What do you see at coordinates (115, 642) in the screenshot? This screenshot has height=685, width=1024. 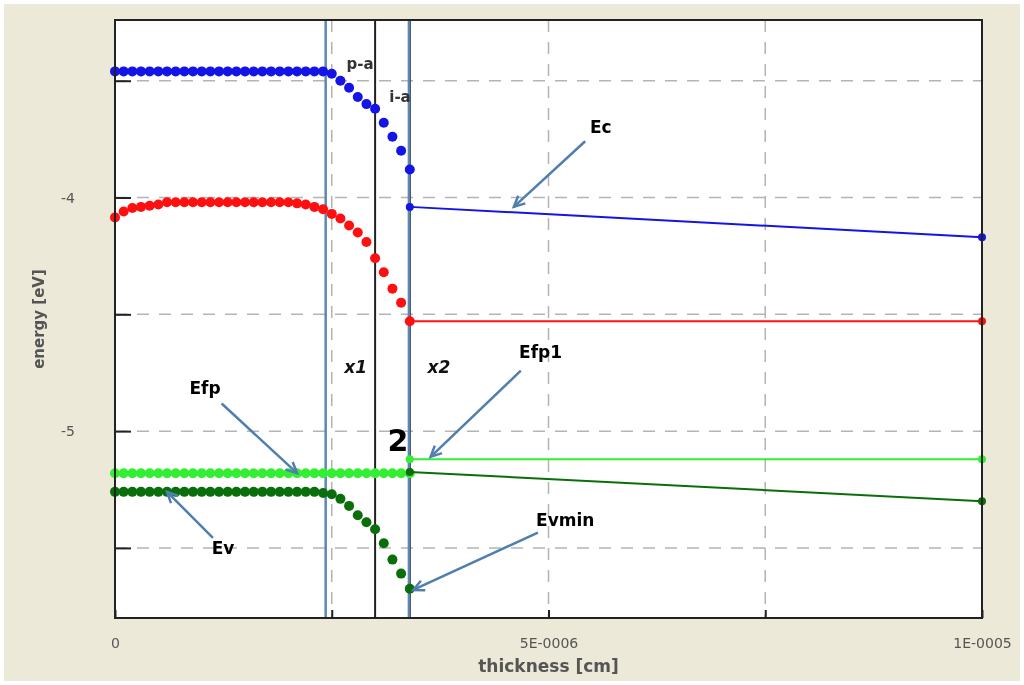 I see `x-tick-label: 0` at bounding box center [115, 642].